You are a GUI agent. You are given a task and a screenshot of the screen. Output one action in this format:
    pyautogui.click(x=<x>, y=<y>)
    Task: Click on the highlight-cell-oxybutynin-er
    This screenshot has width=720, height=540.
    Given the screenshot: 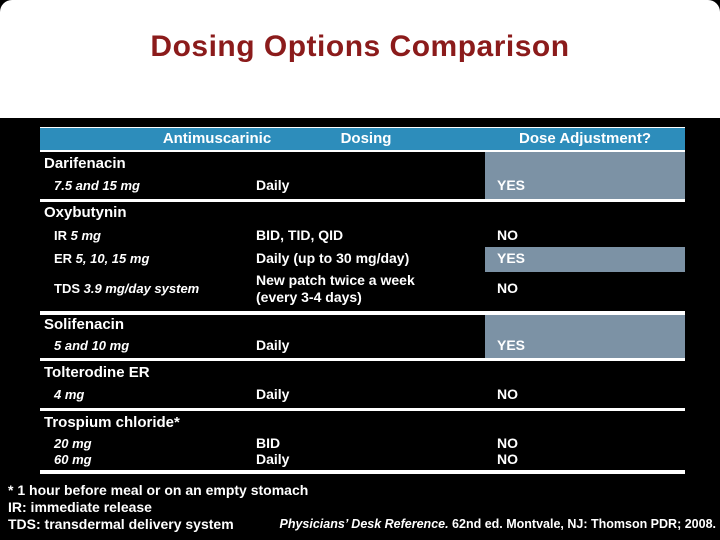 What is the action you would take?
    pyautogui.click(x=585, y=259)
    